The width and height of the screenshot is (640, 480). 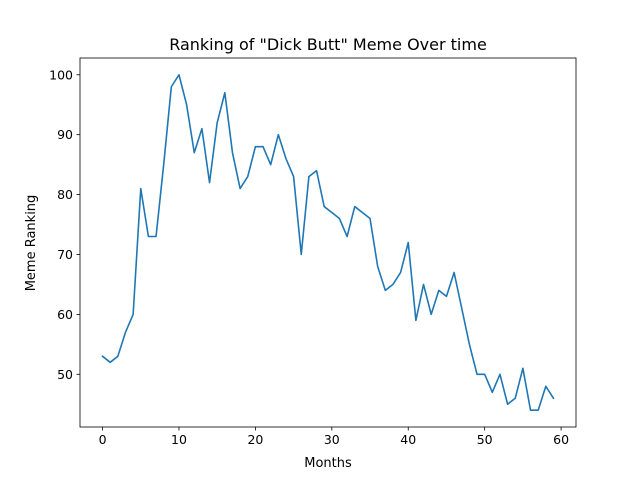 What do you see at coordinates (103, 439) in the screenshot?
I see `x-tick-label: 0` at bounding box center [103, 439].